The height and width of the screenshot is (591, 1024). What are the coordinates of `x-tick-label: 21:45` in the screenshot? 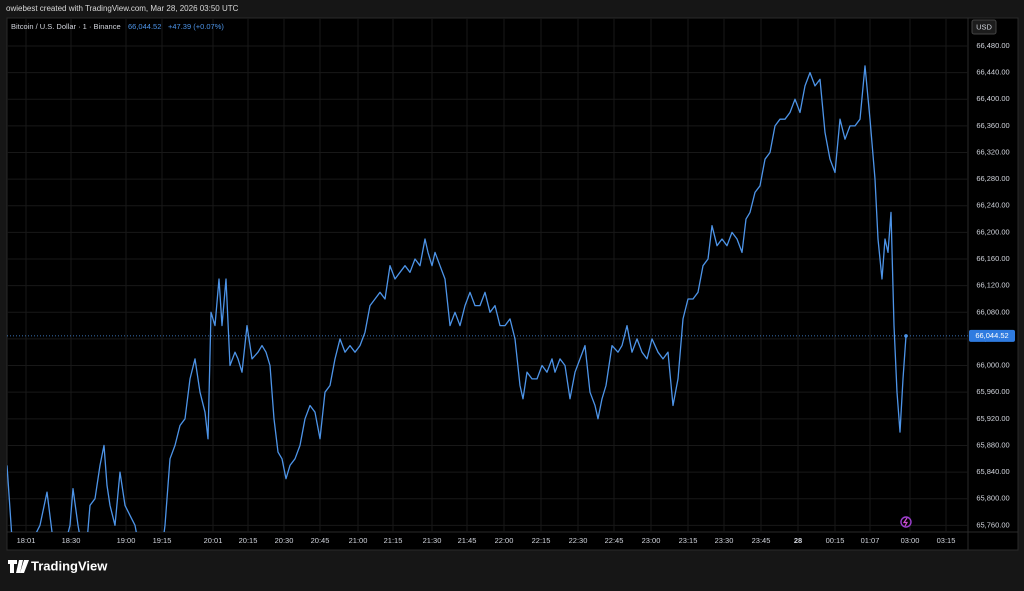 It's located at (467, 540).